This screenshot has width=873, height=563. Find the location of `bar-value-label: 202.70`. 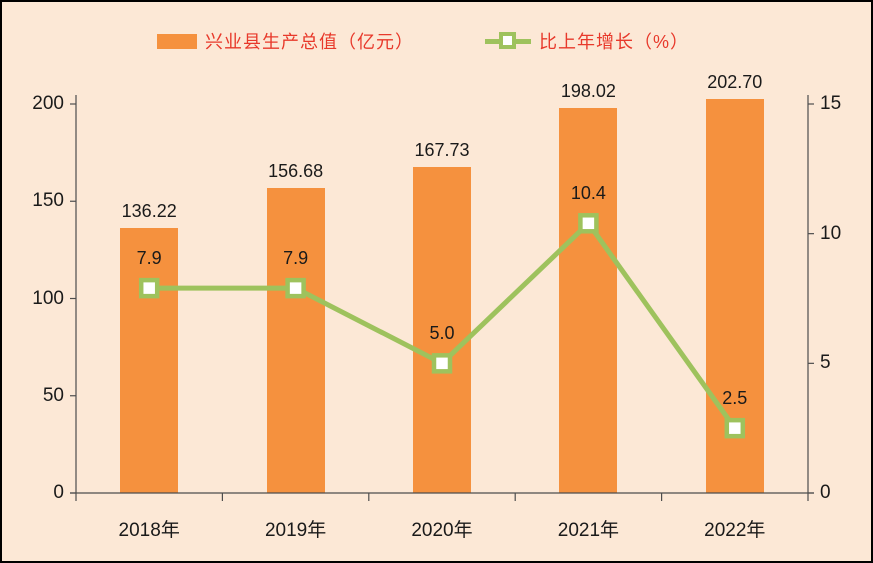

bar-value-label: 202.70 is located at coordinates (735, 81).